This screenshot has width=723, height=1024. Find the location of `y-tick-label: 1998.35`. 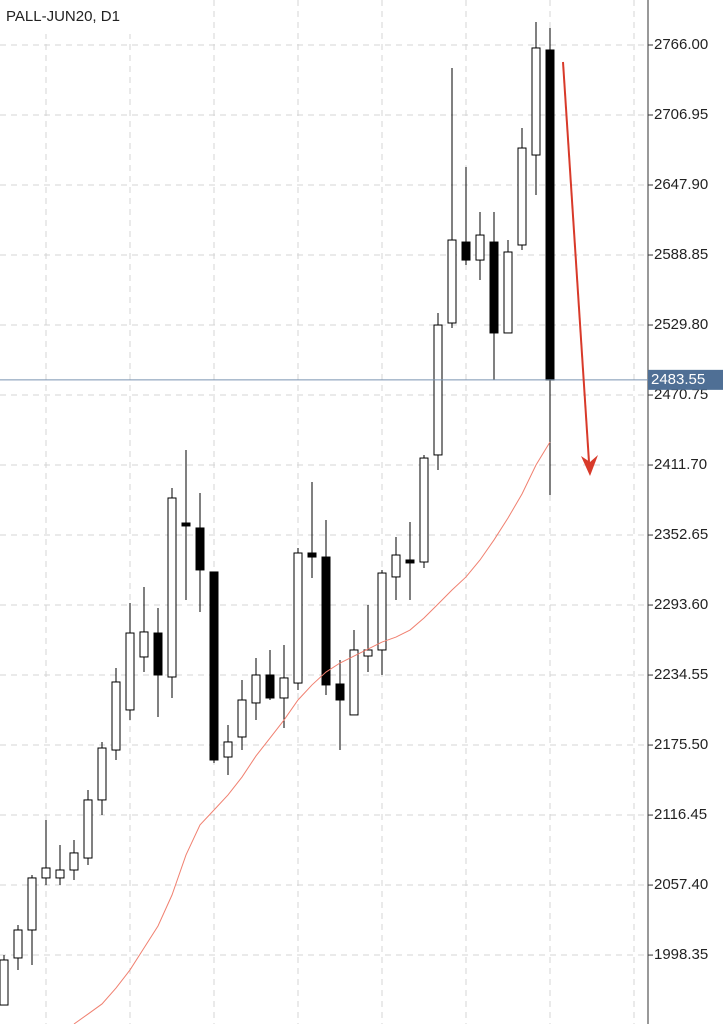

y-tick-label: 1998.35 is located at coordinates (681, 954).